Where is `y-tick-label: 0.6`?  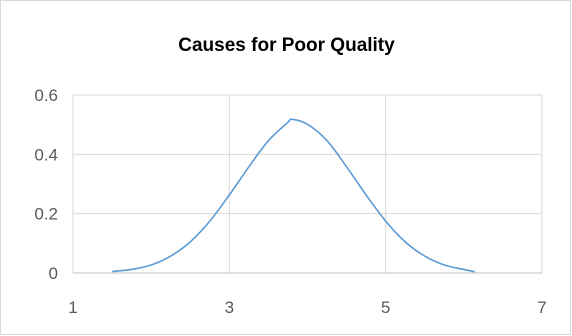
y-tick-label: 0.6 is located at coordinates (46, 95).